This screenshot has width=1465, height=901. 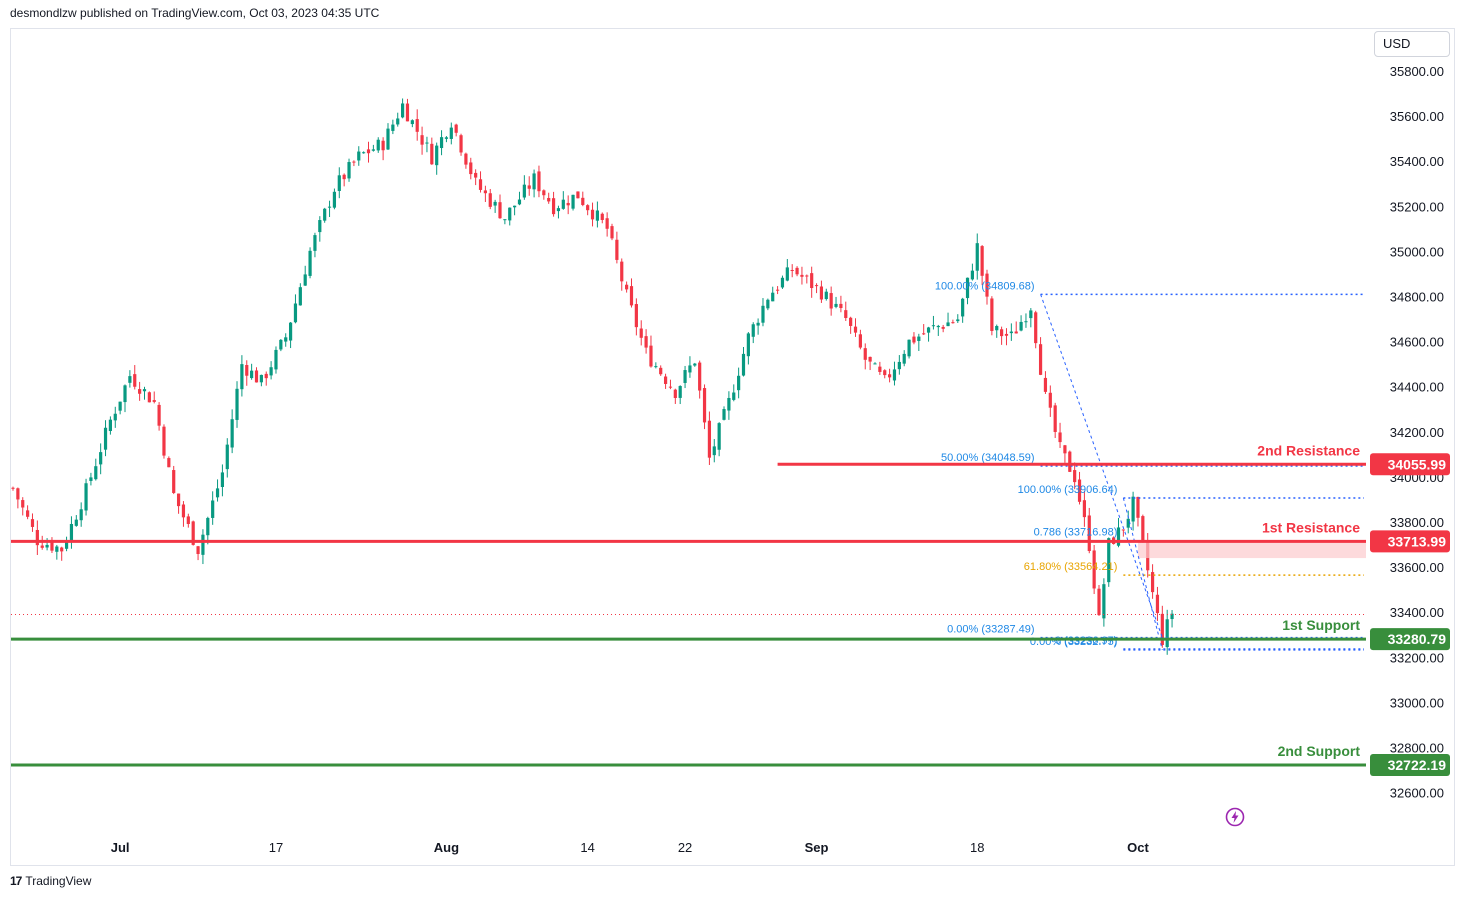 What do you see at coordinates (1319, 751) in the screenshot?
I see `sr-level-name: 2nd Support` at bounding box center [1319, 751].